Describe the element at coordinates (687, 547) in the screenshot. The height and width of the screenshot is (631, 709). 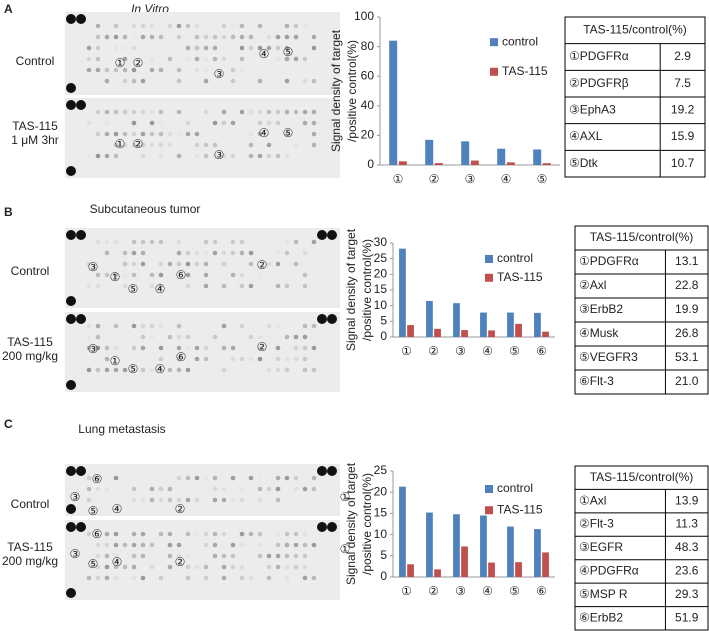
I see `table-cell: 48.3` at that location.